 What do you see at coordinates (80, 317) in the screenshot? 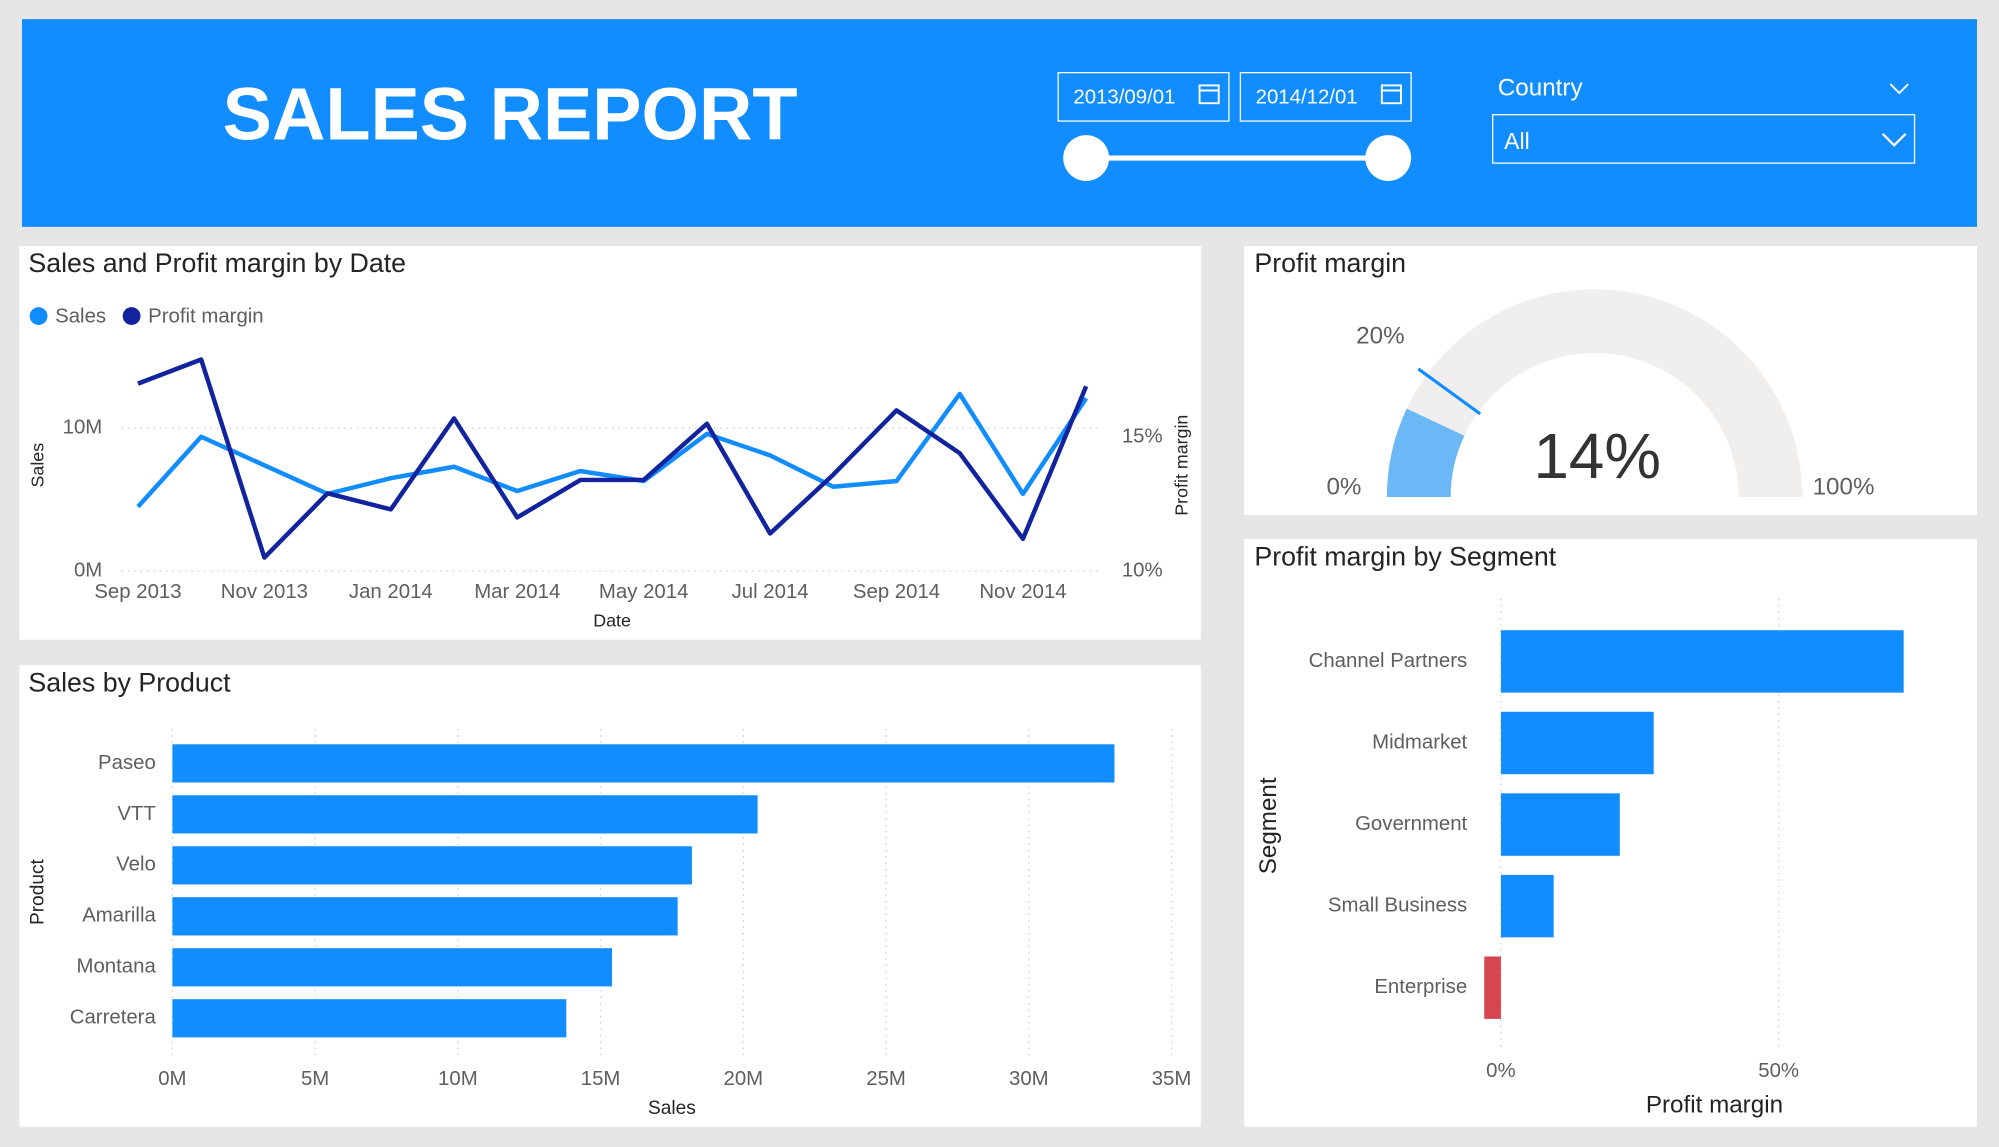
I see `legend-label: Sales` at bounding box center [80, 317].